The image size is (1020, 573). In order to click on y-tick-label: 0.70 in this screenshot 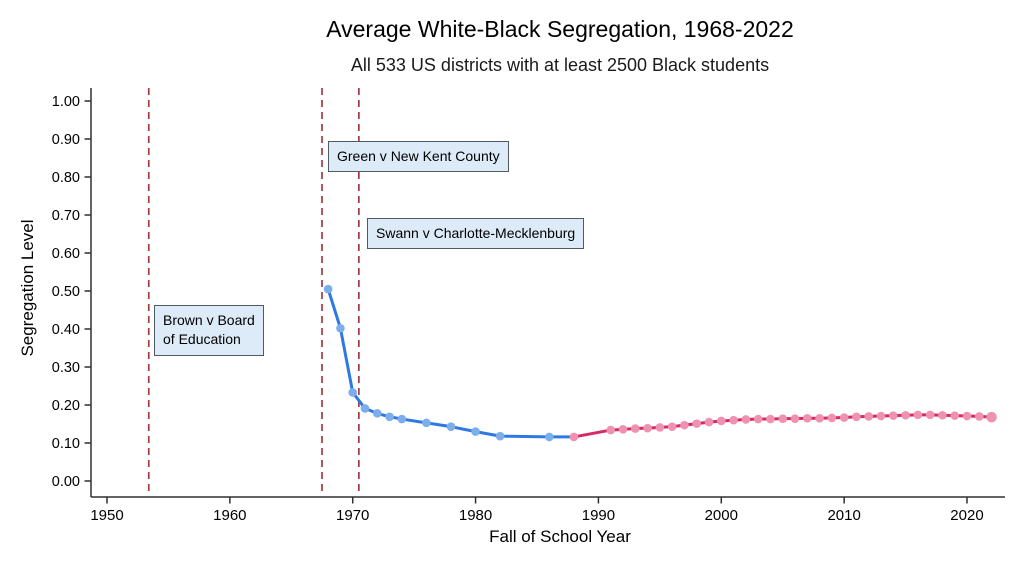, I will do `click(66, 216)`.